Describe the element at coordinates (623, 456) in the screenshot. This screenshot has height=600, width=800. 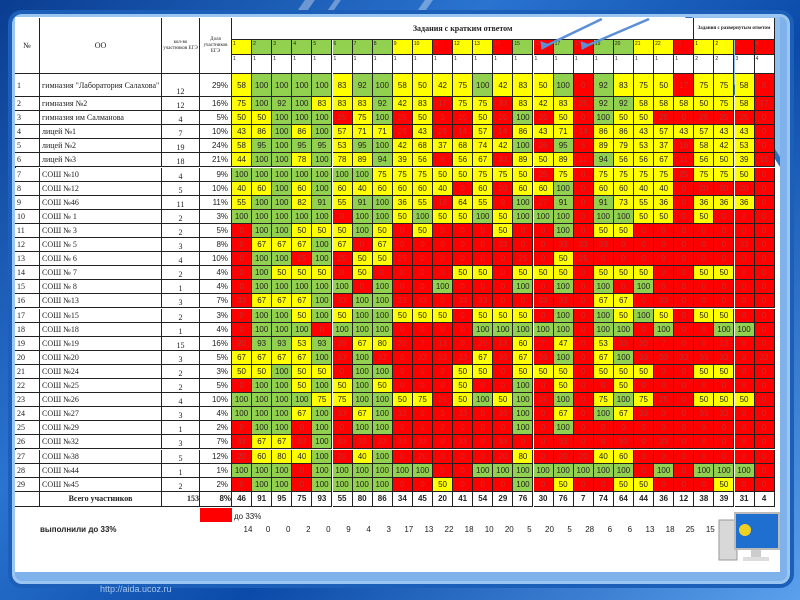
I see `result-cell: 60` at that location.